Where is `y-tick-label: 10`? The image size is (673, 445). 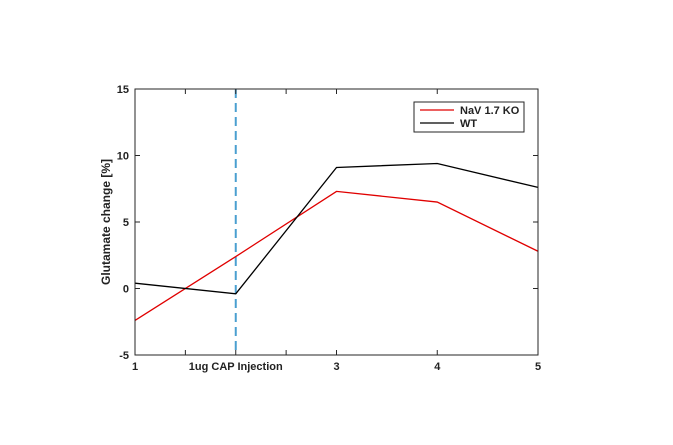
y-tick-label: 10 is located at coordinates (123, 157).